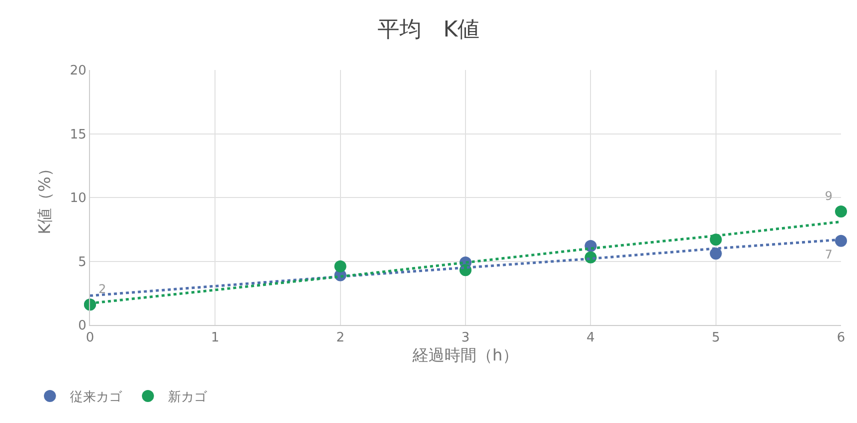 Image resolution: width=857 pixels, height=423 pixels. What do you see at coordinates (716, 338) in the screenshot?
I see `x-tick-label: 5` at bounding box center [716, 338].